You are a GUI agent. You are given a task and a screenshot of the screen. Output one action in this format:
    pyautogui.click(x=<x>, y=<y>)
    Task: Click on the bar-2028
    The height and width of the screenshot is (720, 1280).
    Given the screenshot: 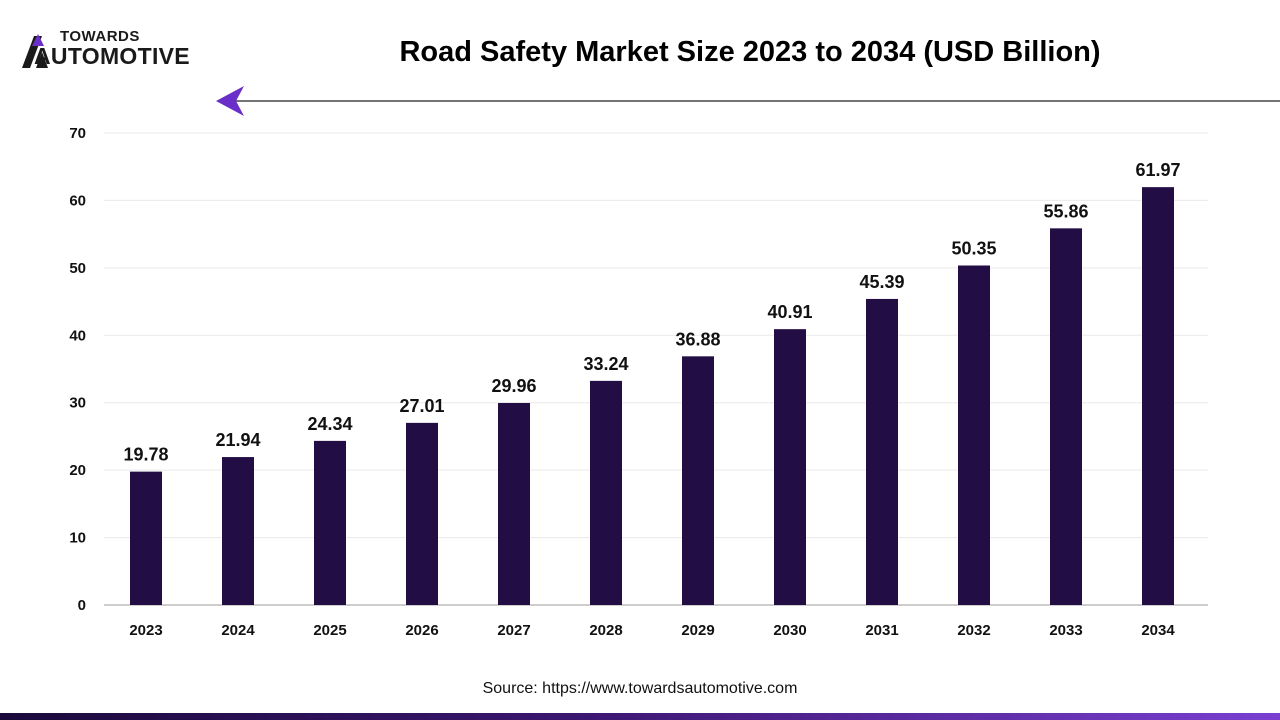 What is the action you would take?
    pyautogui.click(x=606, y=492)
    